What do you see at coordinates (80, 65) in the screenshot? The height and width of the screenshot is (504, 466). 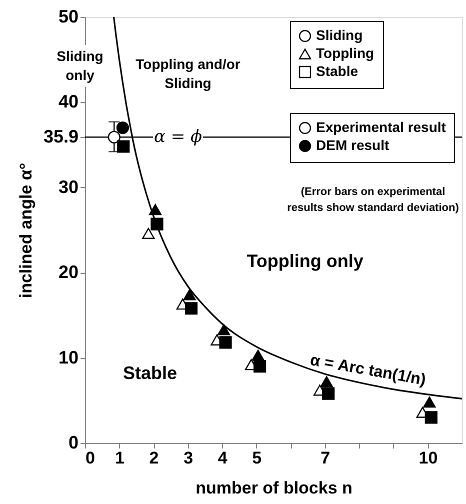 I see `annotation: Sliding only` at bounding box center [80, 65].